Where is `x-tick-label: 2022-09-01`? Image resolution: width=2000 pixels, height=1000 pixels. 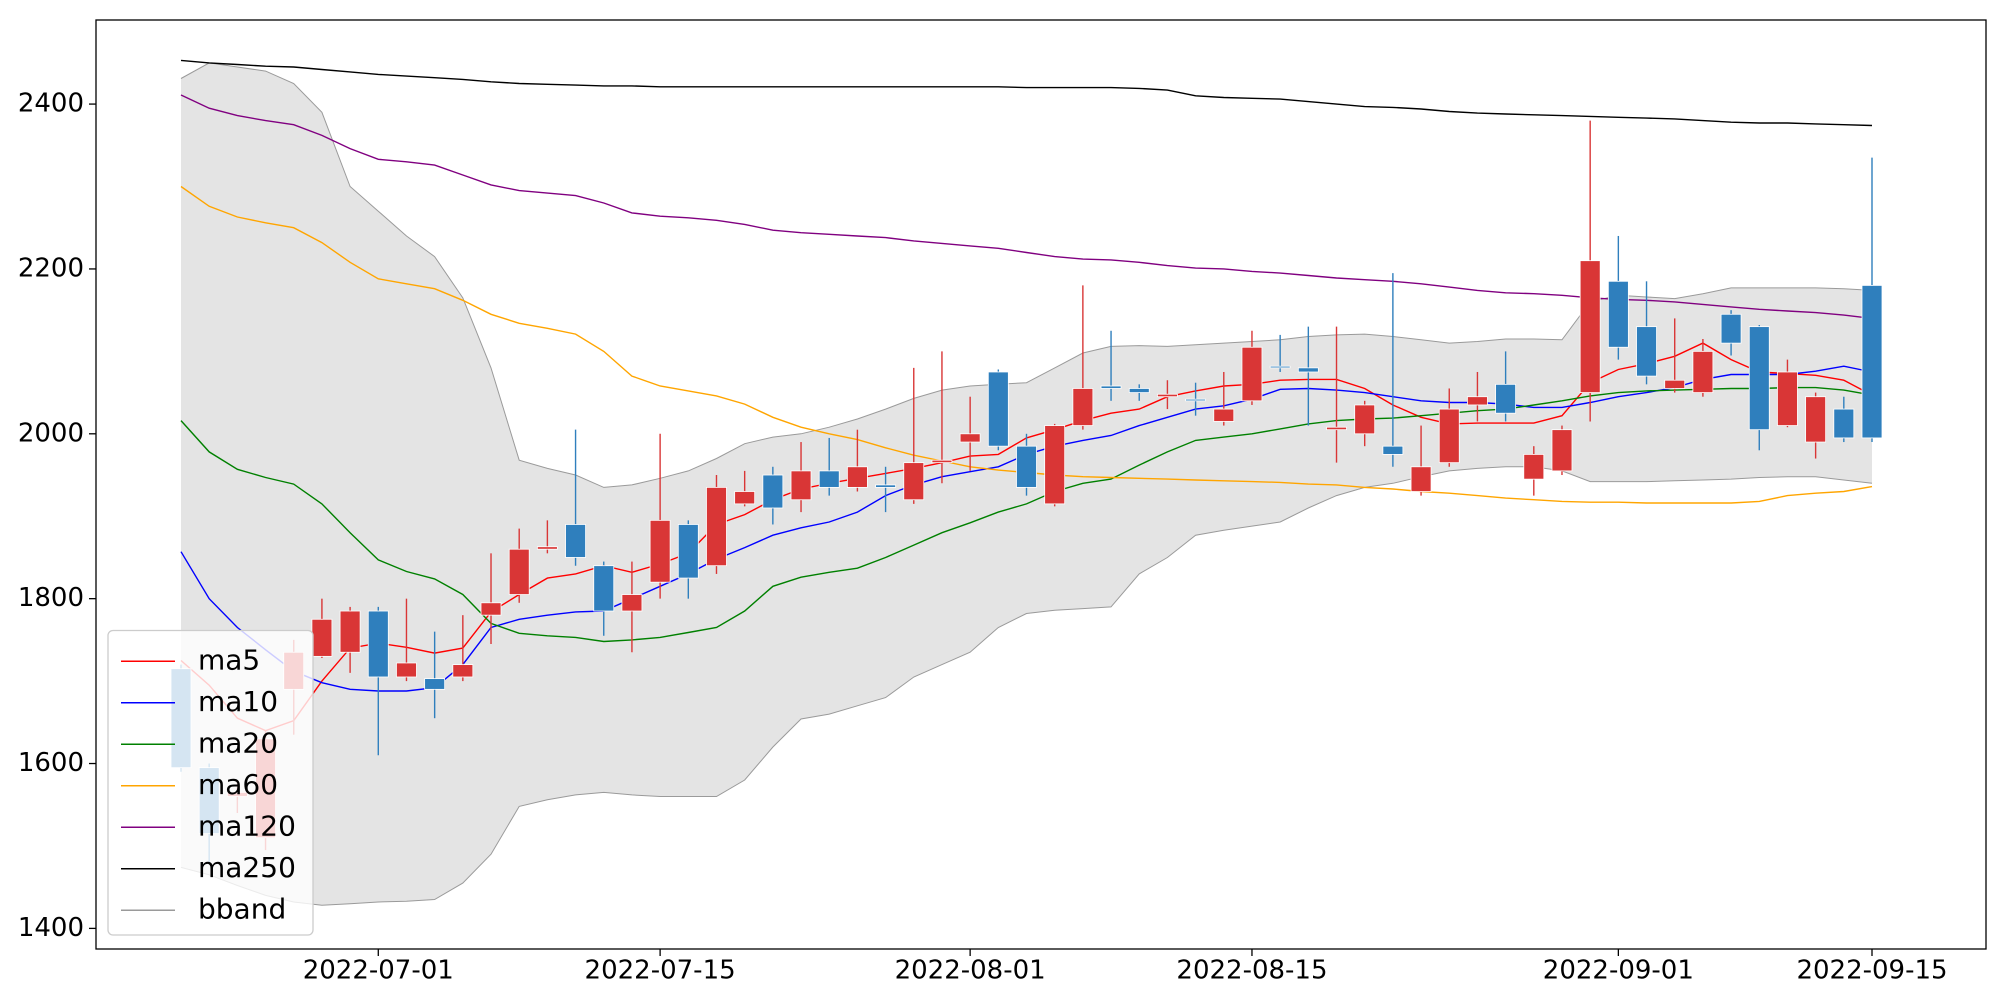
x-tick-label: 2022-09-01 is located at coordinates (1618, 971).